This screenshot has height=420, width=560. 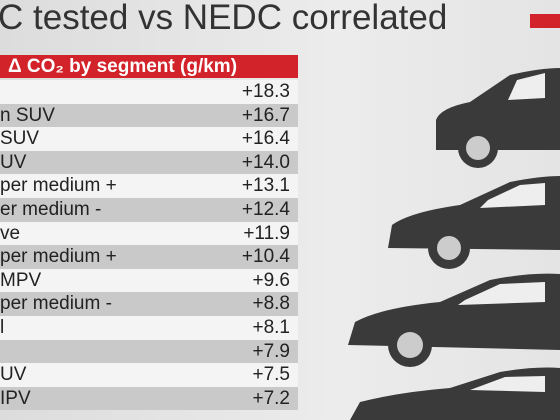 What do you see at coordinates (149, 139) in the screenshot?
I see `table-row: SUV +16.4` at bounding box center [149, 139].